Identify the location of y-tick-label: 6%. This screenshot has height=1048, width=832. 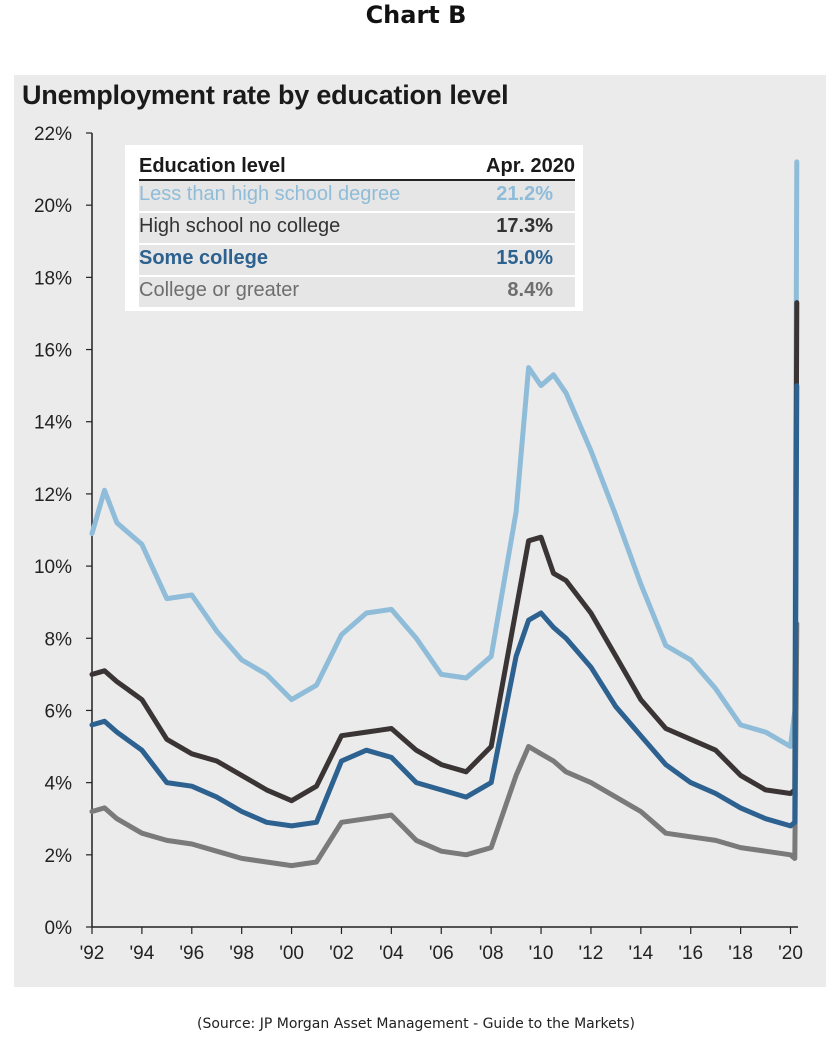
(59, 711).